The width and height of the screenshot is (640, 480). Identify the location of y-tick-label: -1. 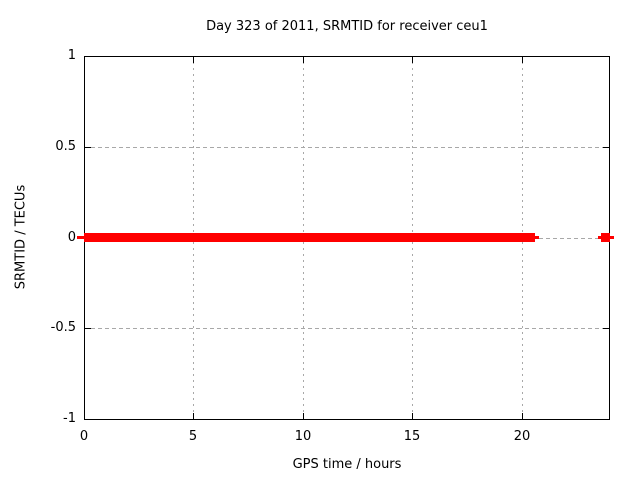
(69, 418).